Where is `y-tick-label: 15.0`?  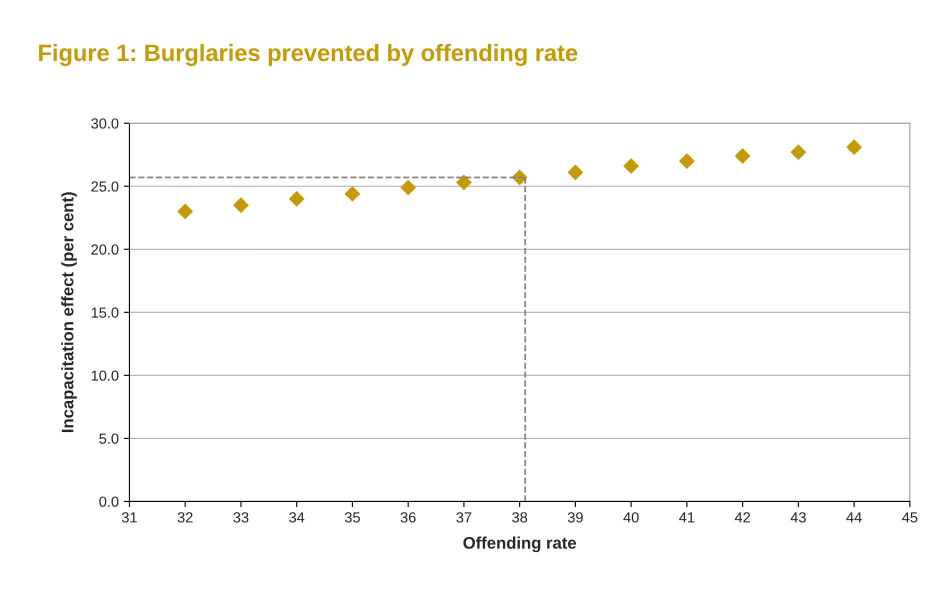 y-tick-label: 15.0 is located at coordinates (105, 312).